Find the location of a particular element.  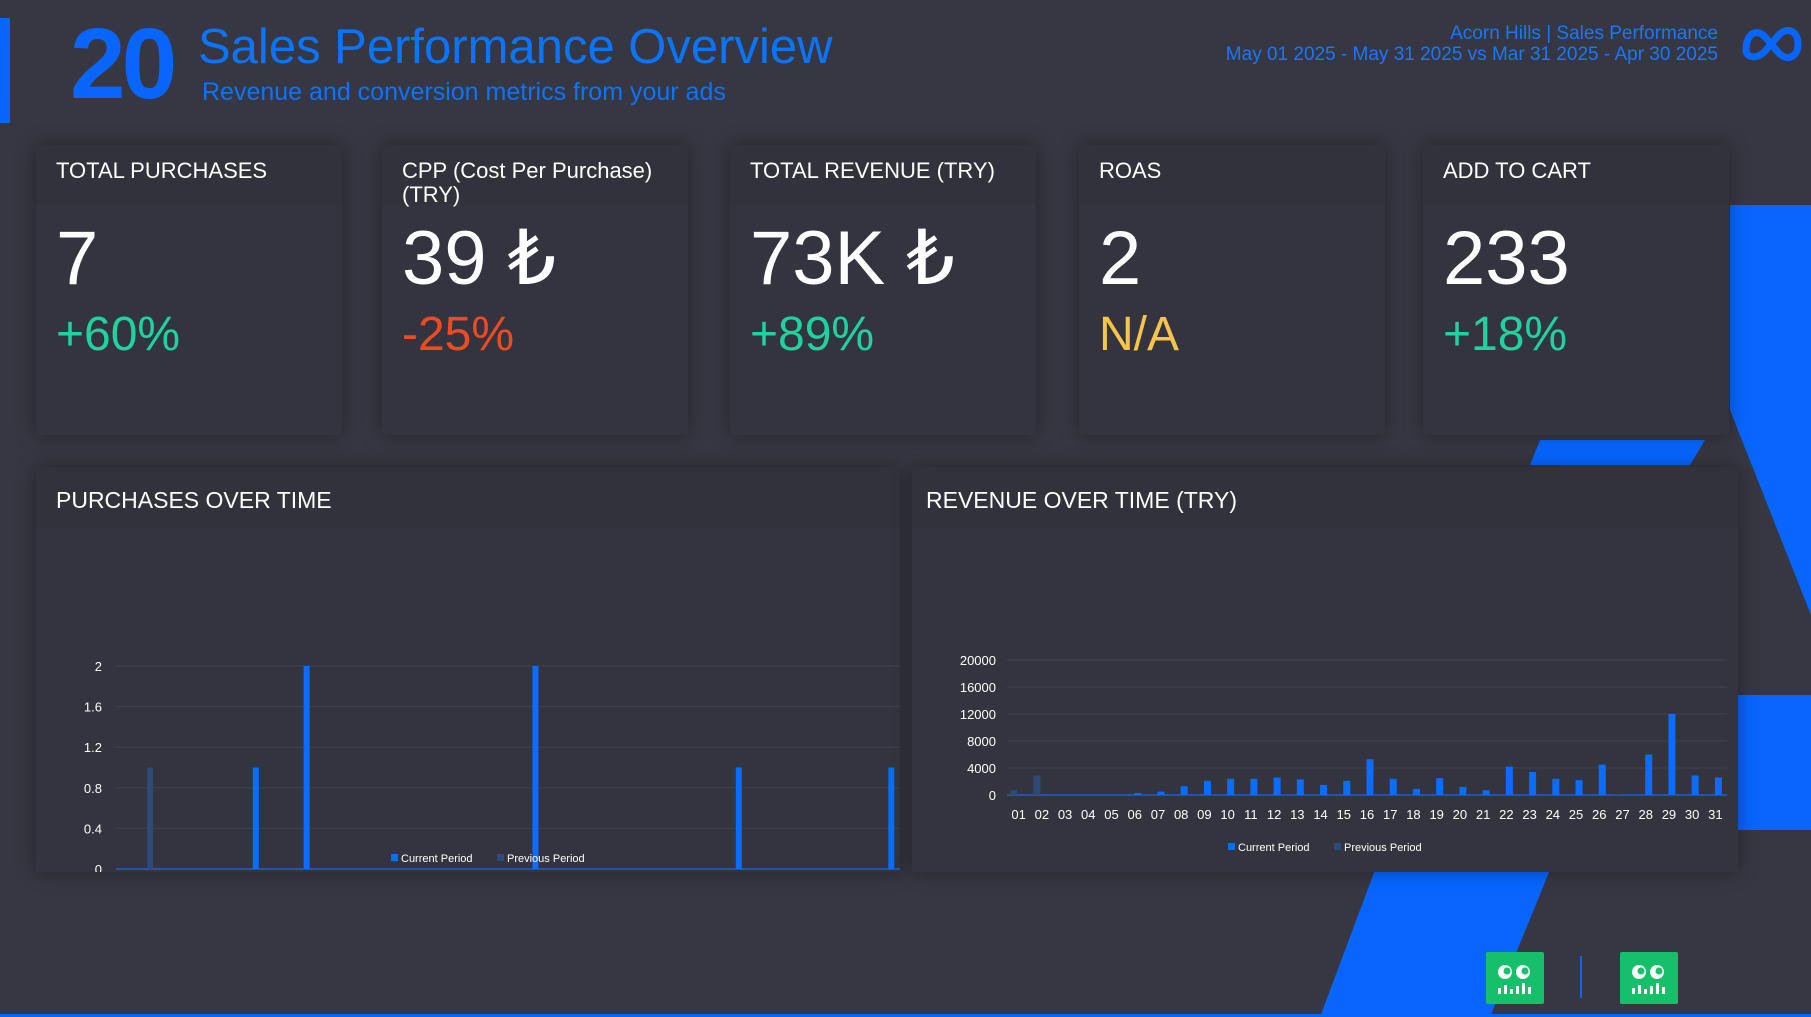

x-tick-label: 31 is located at coordinates (1715, 814).